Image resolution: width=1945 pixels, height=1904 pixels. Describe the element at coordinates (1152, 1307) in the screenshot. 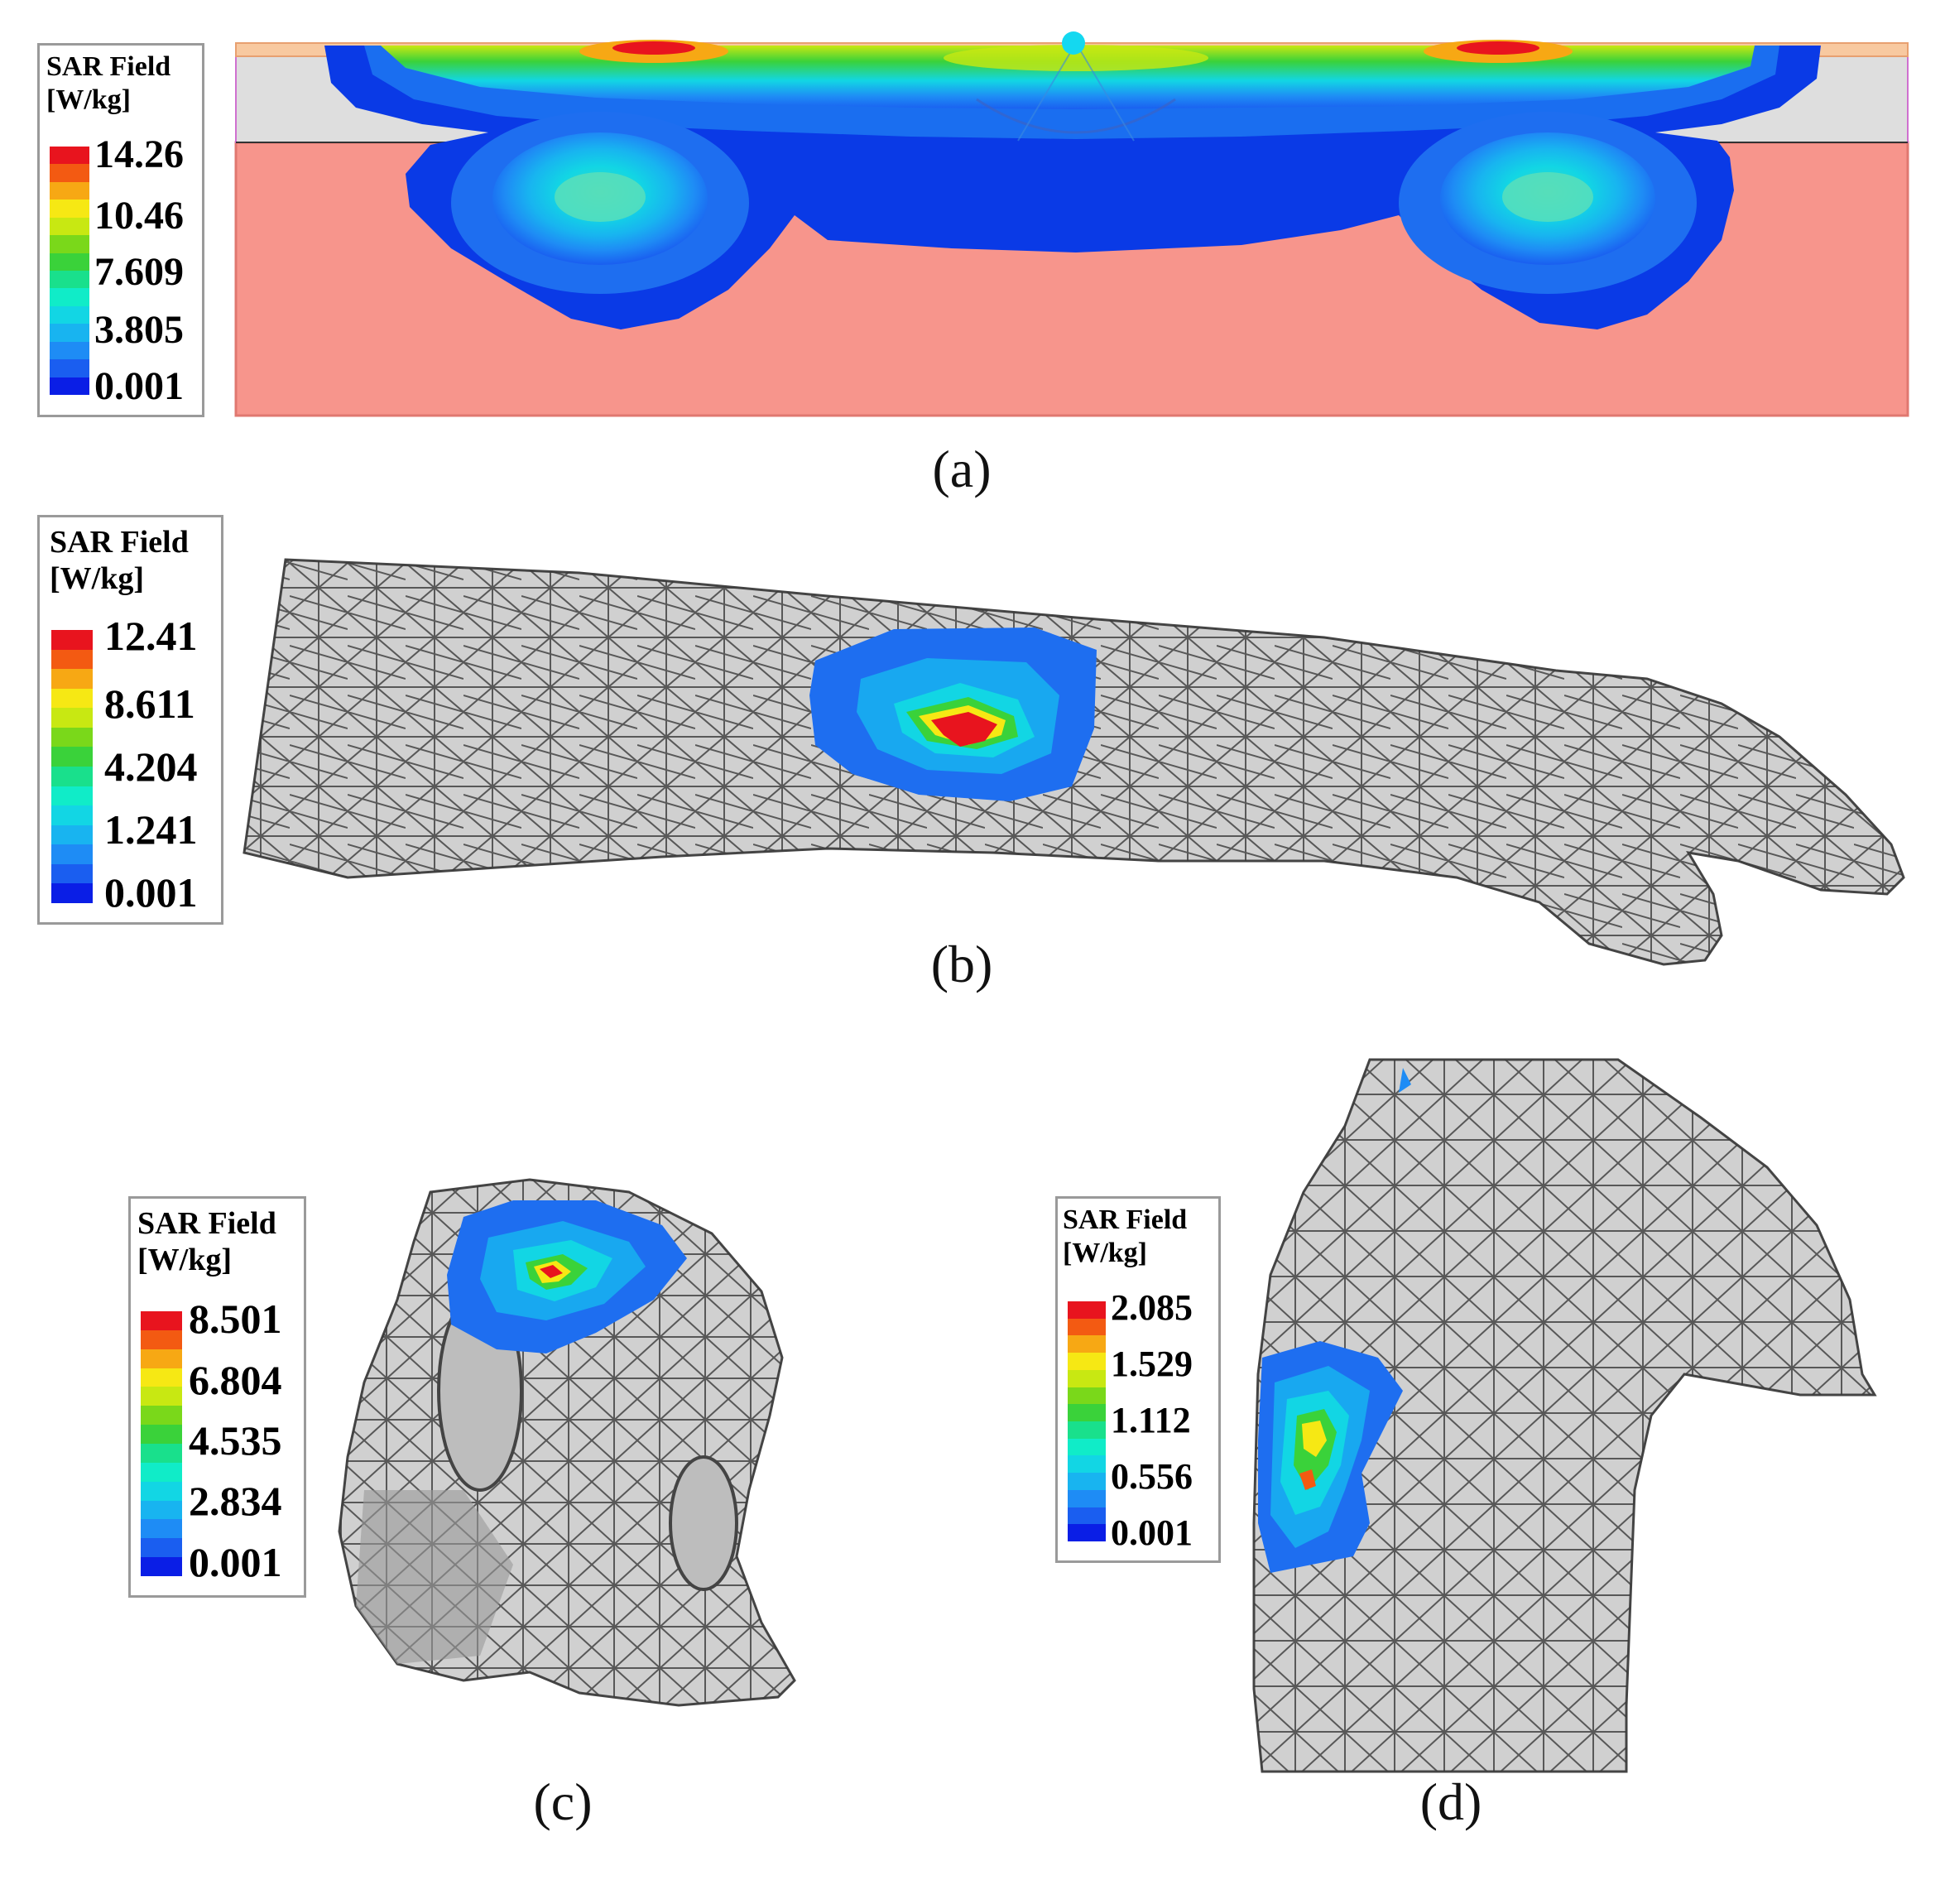

I see `legend-d-tick-max: 2.085` at that location.